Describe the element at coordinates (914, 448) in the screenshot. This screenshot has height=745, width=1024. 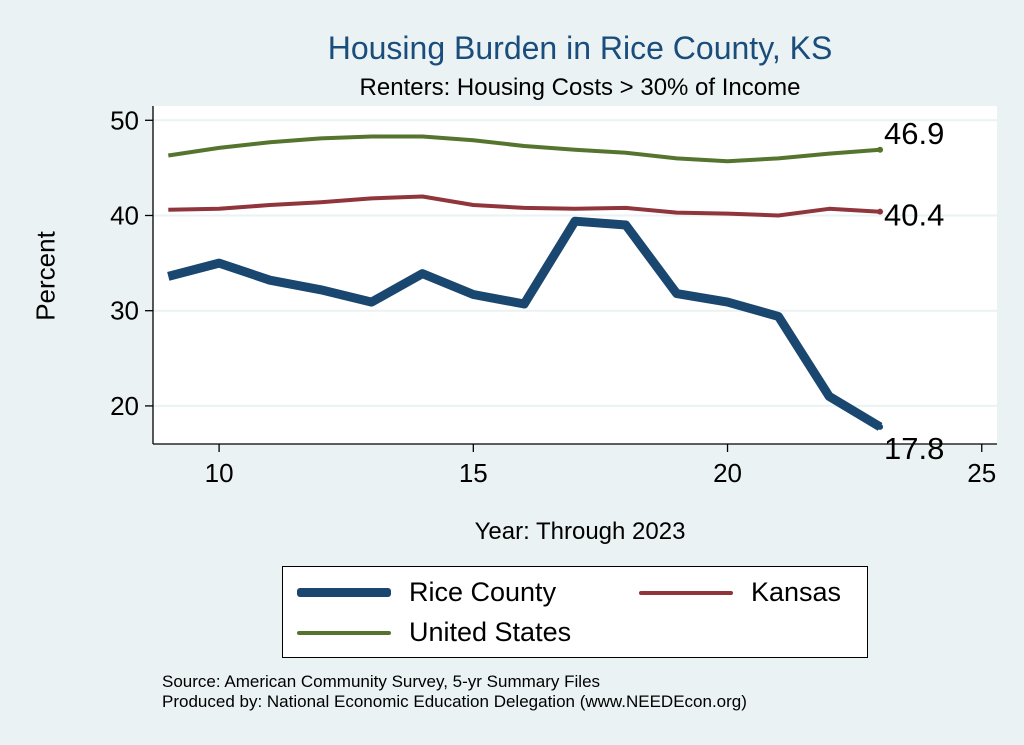
I see `end-label-rice-county: 17.8` at that location.